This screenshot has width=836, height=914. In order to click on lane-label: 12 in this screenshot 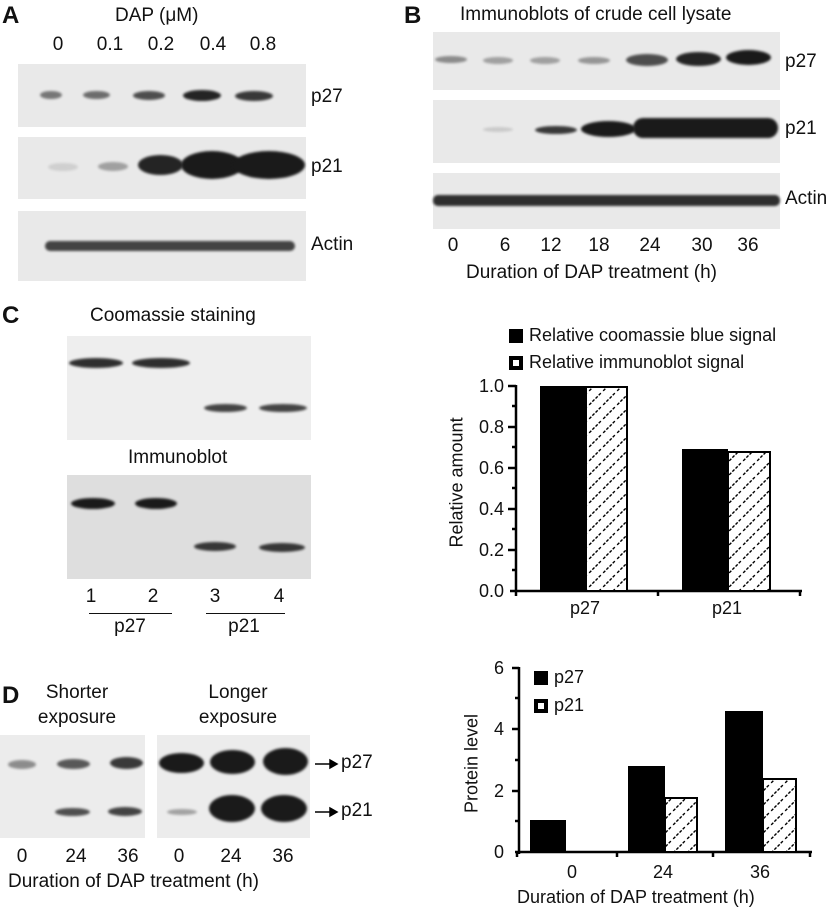, I will do `click(551, 245)`.